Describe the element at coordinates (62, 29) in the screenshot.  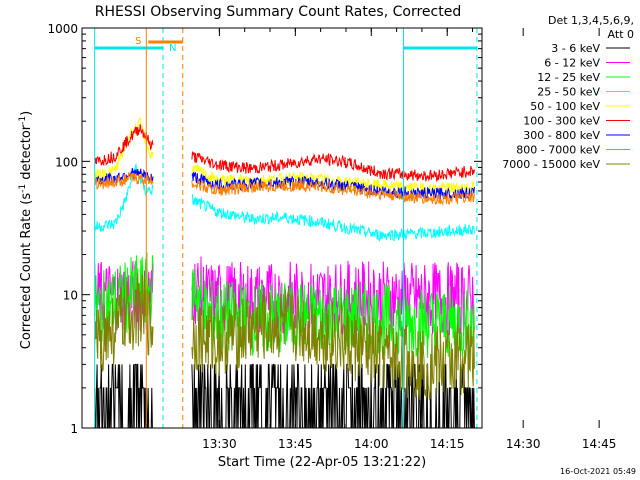
I see `y-tick-label: 1000` at that location.